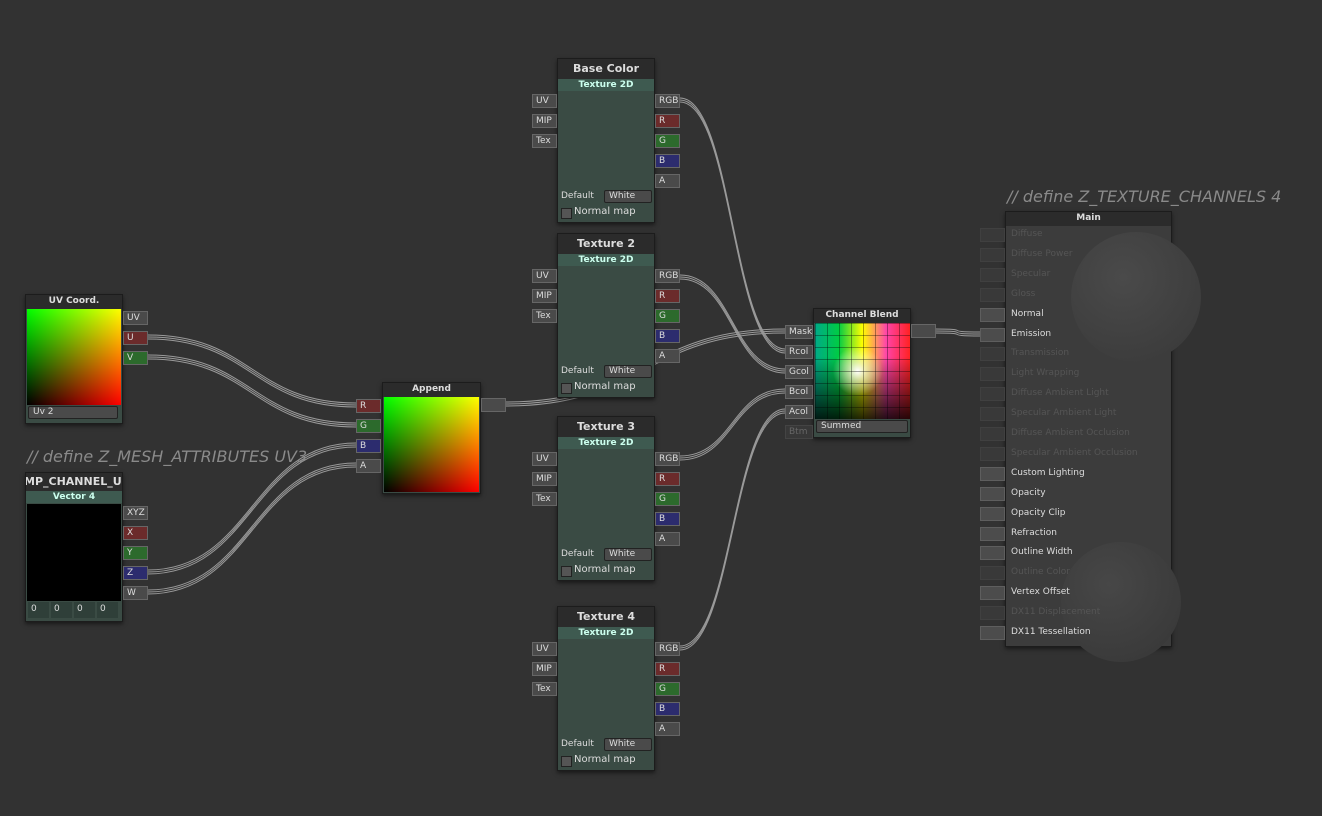 This screenshot has height=816, width=1322. I want to click on output-port: V, so click(135, 358).